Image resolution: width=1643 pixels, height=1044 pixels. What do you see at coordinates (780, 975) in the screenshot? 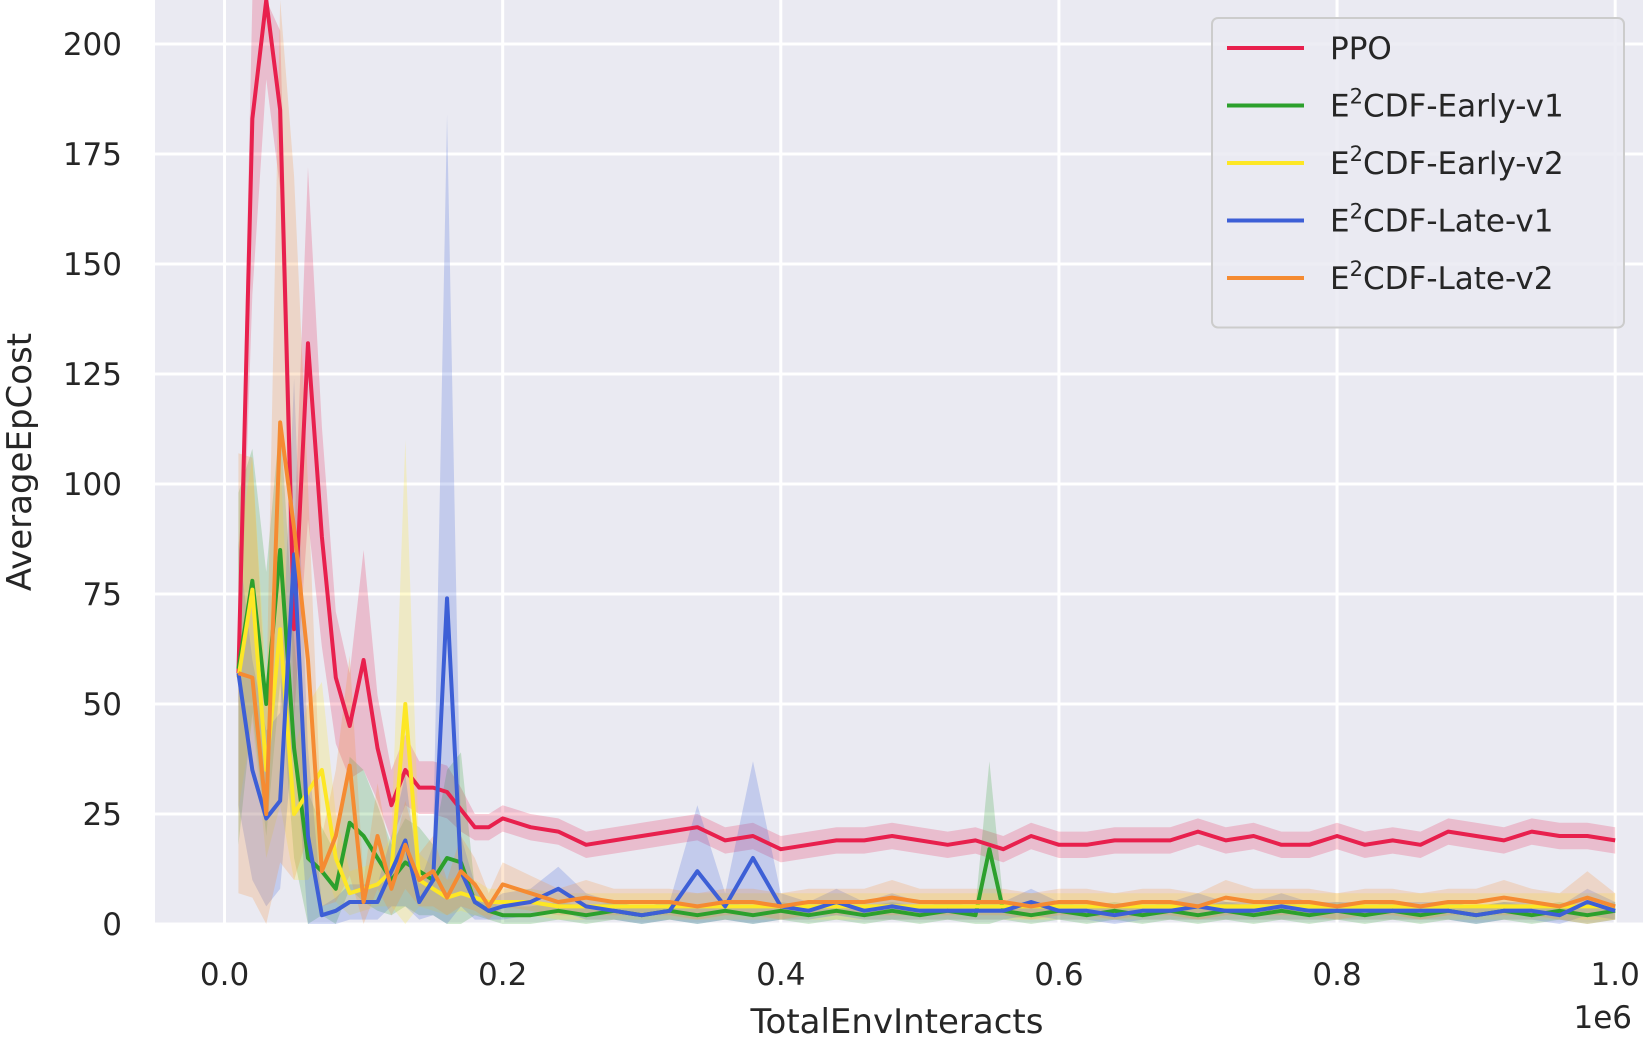
I see `x-tick-label: 0.4` at bounding box center [780, 975].